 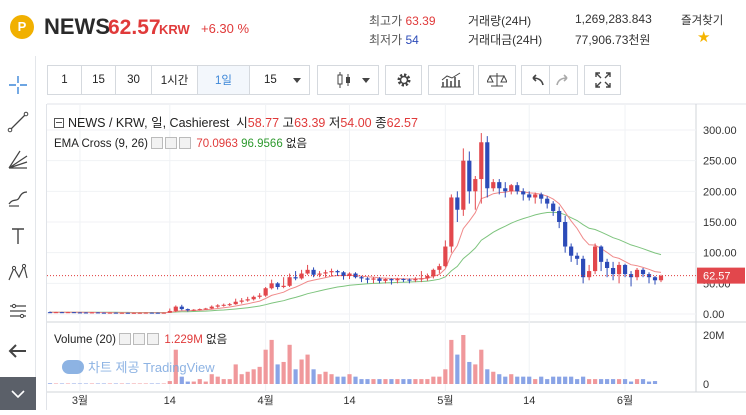 I want to click on collapse-icon, so click(x=59, y=123).